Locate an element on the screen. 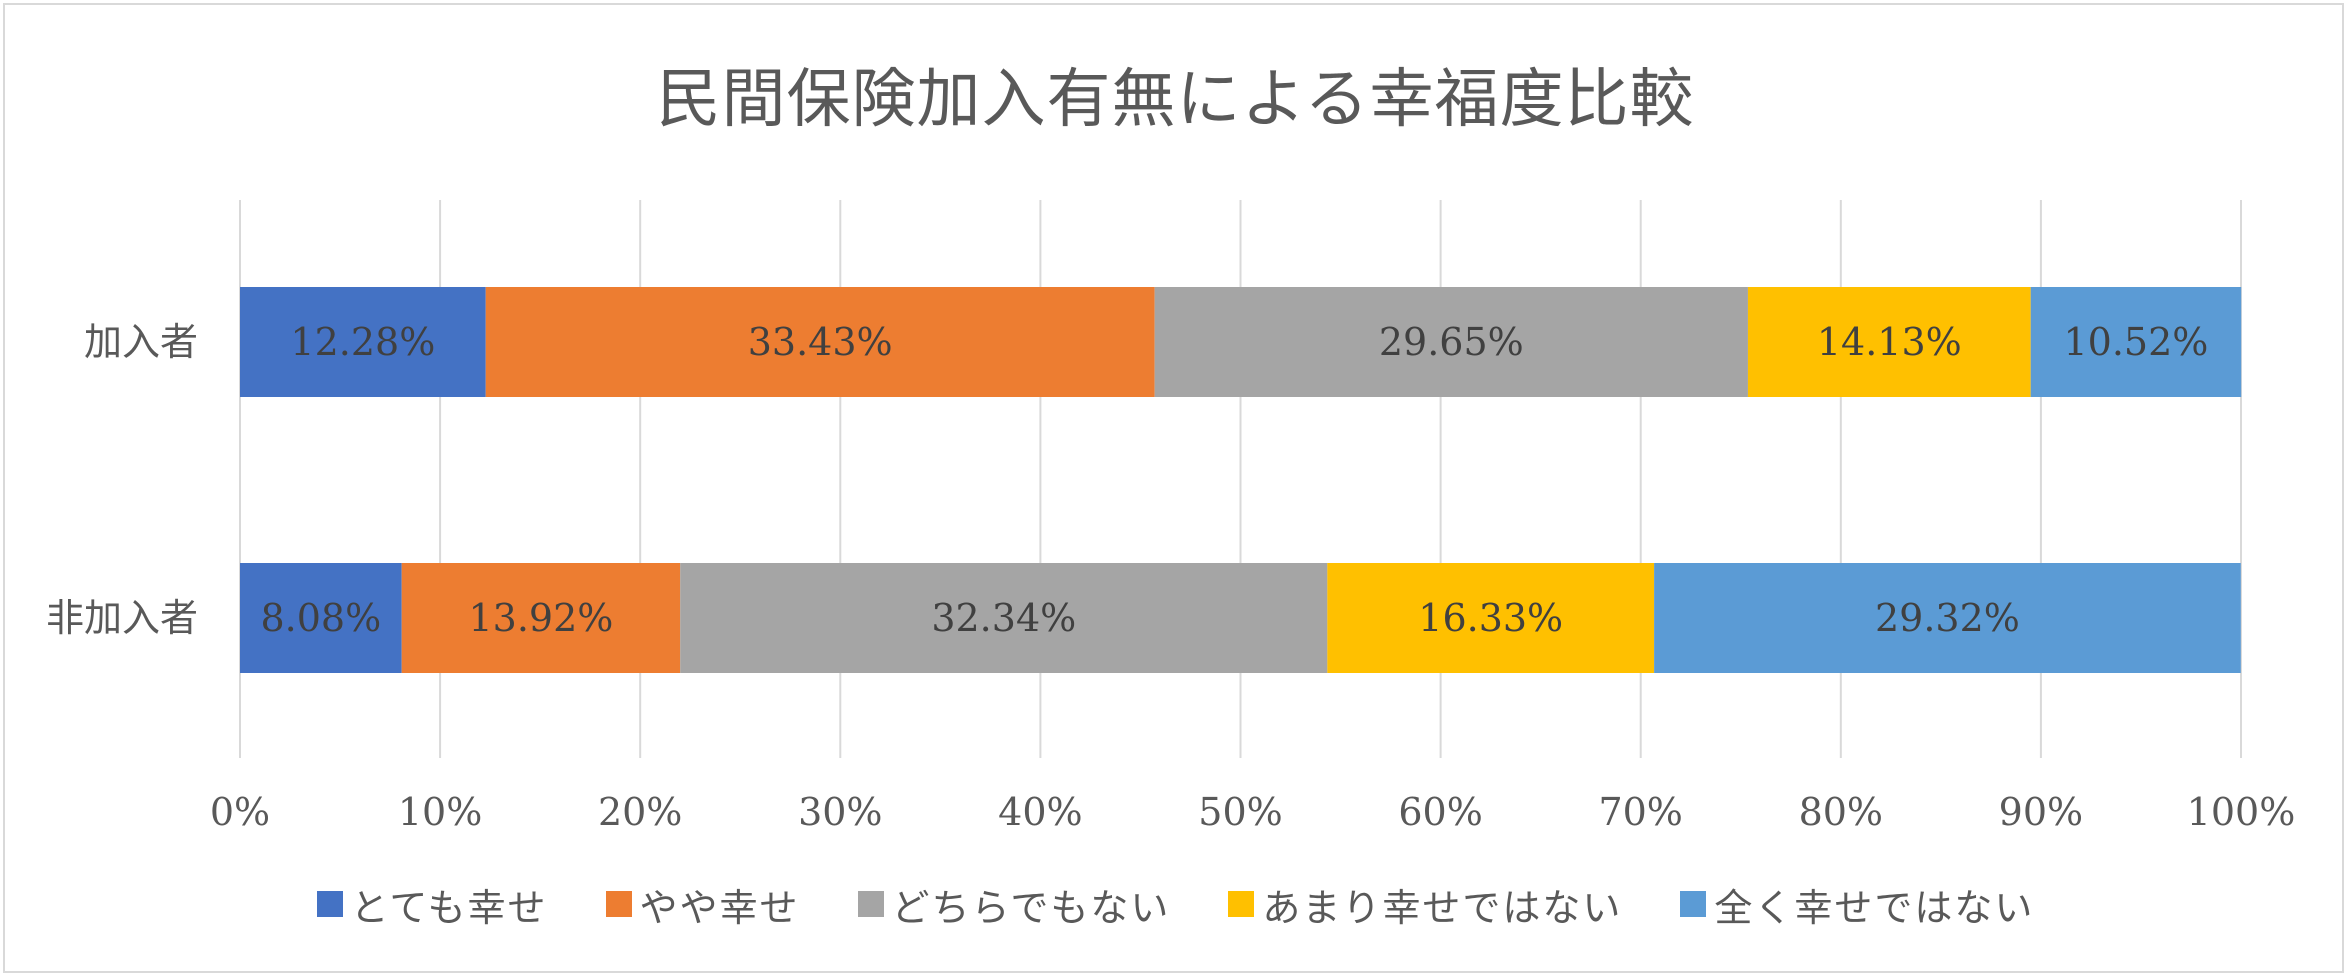 The image size is (2351, 980). x-tick-label: 80% is located at coordinates (1841, 812).